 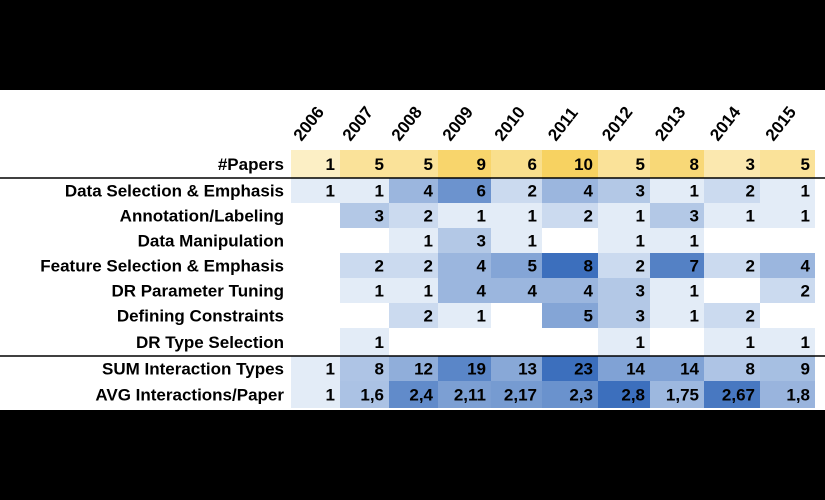 What do you see at coordinates (570, 164) in the screenshot?
I see `papers-cell-2011` at bounding box center [570, 164].